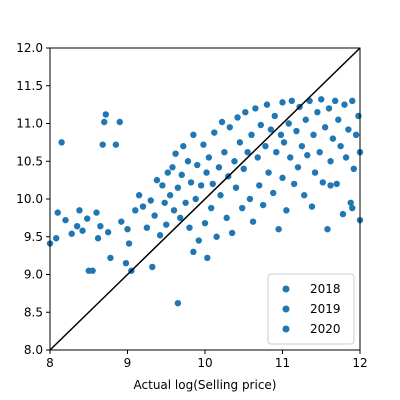 This screenshot has height=400, width=400. What do you see at coordinates (29, 86) in the screenshot?
I see `y-tick-label: 11.5` at bounding box center [29, 86].